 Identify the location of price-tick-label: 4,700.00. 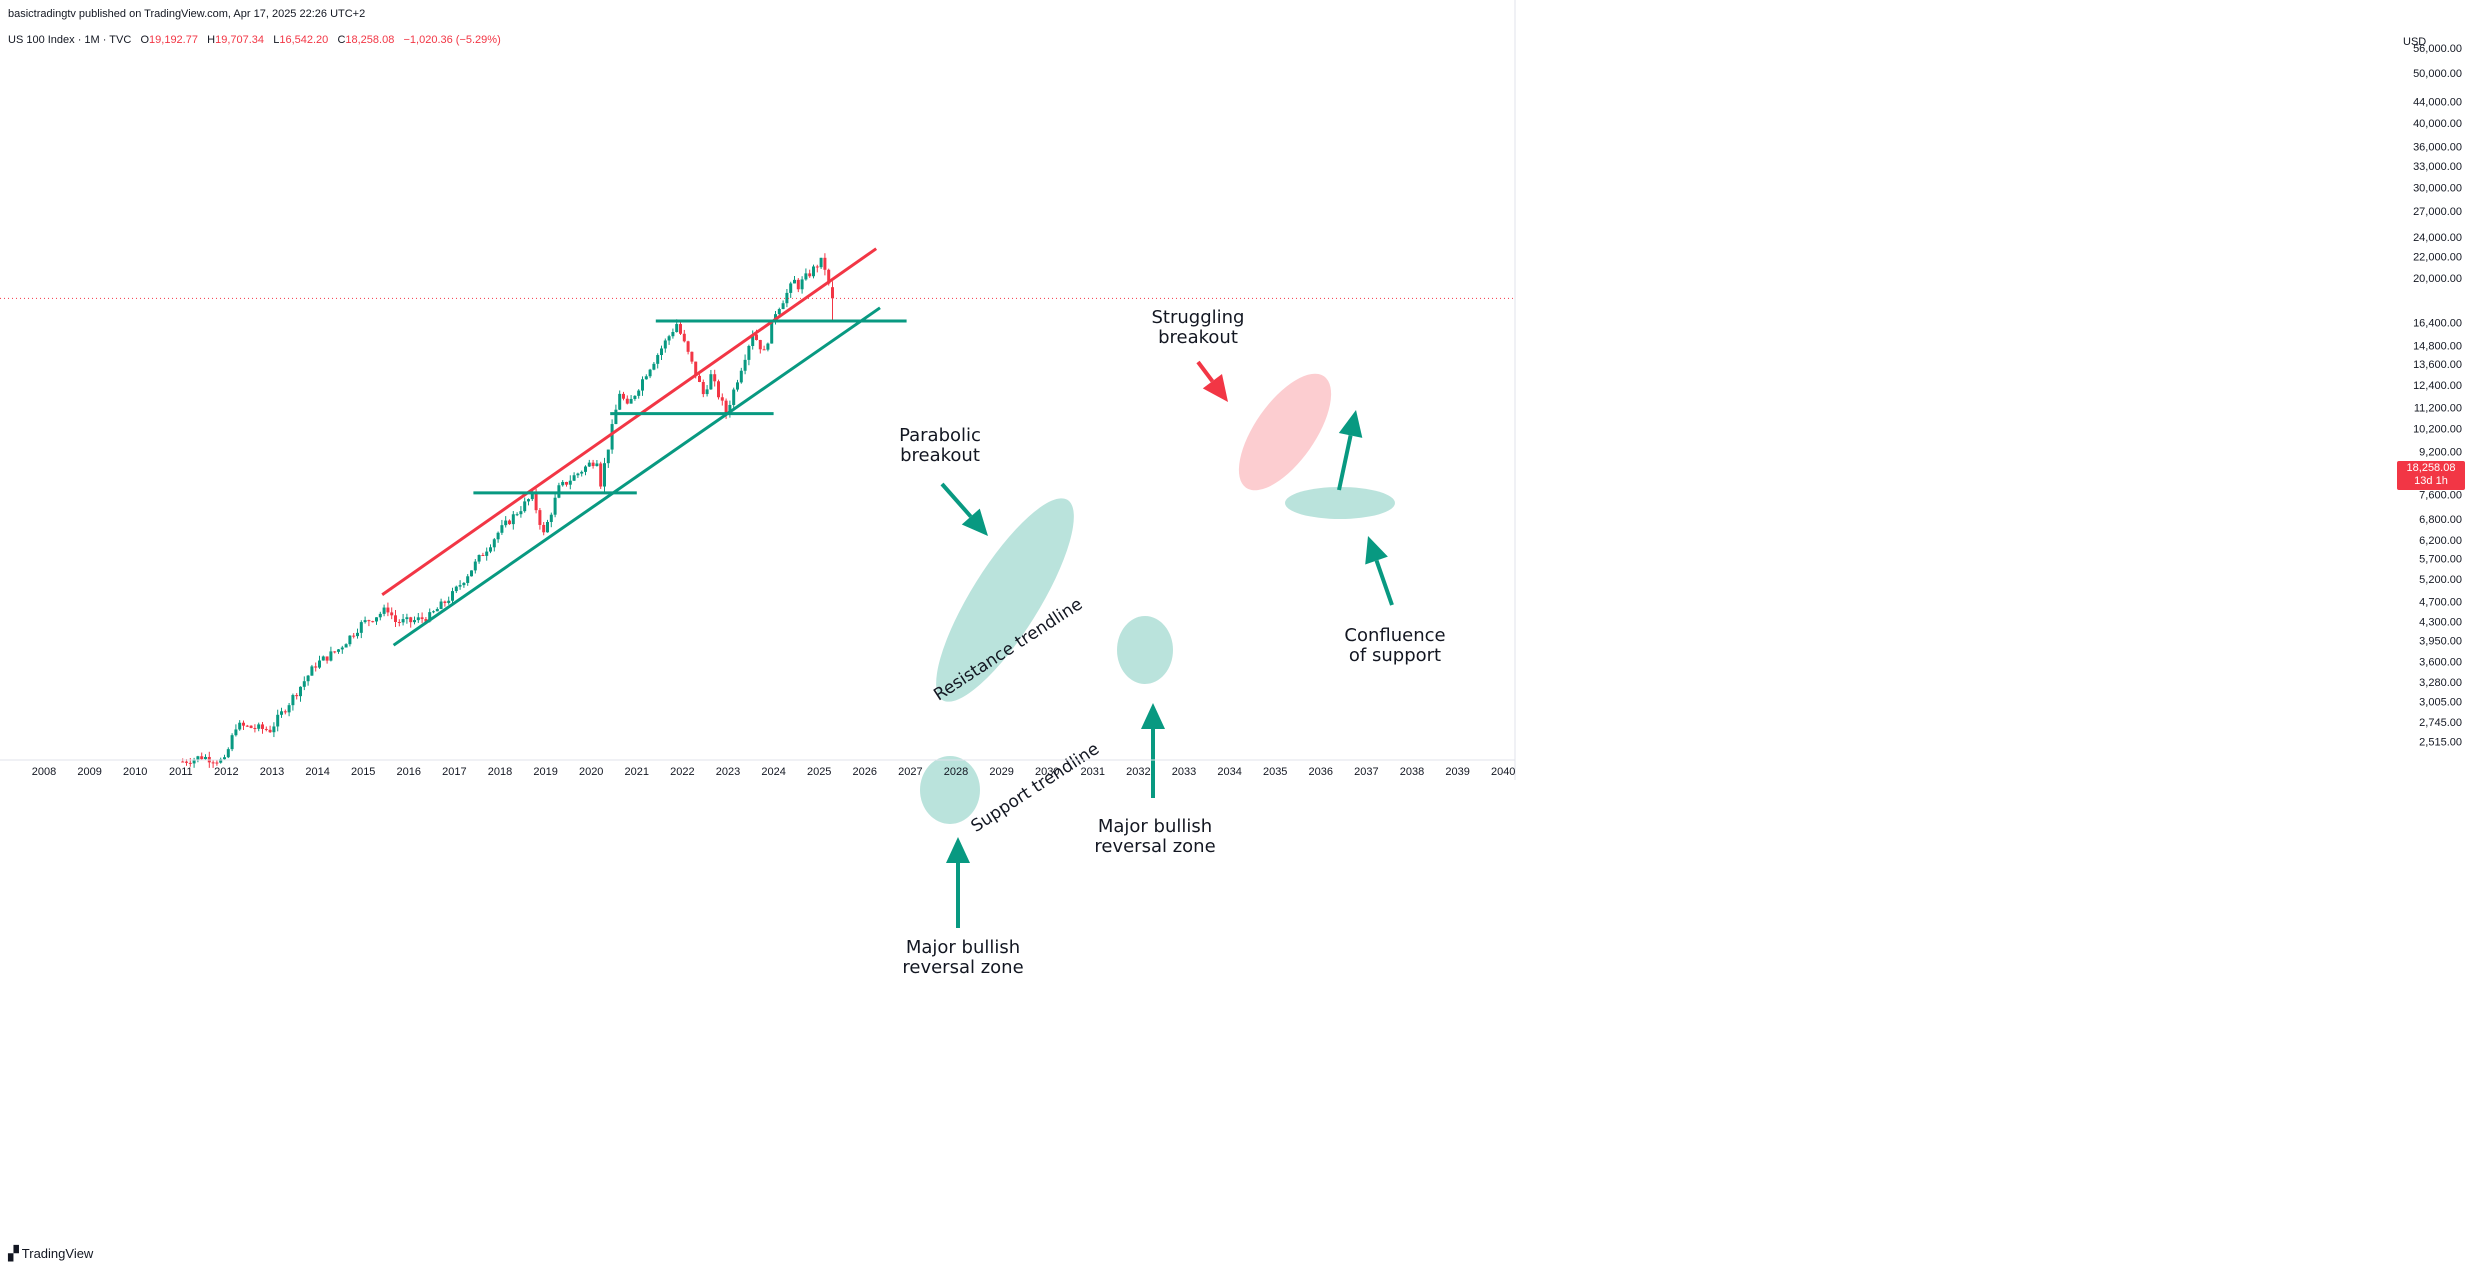
(2440, 603).